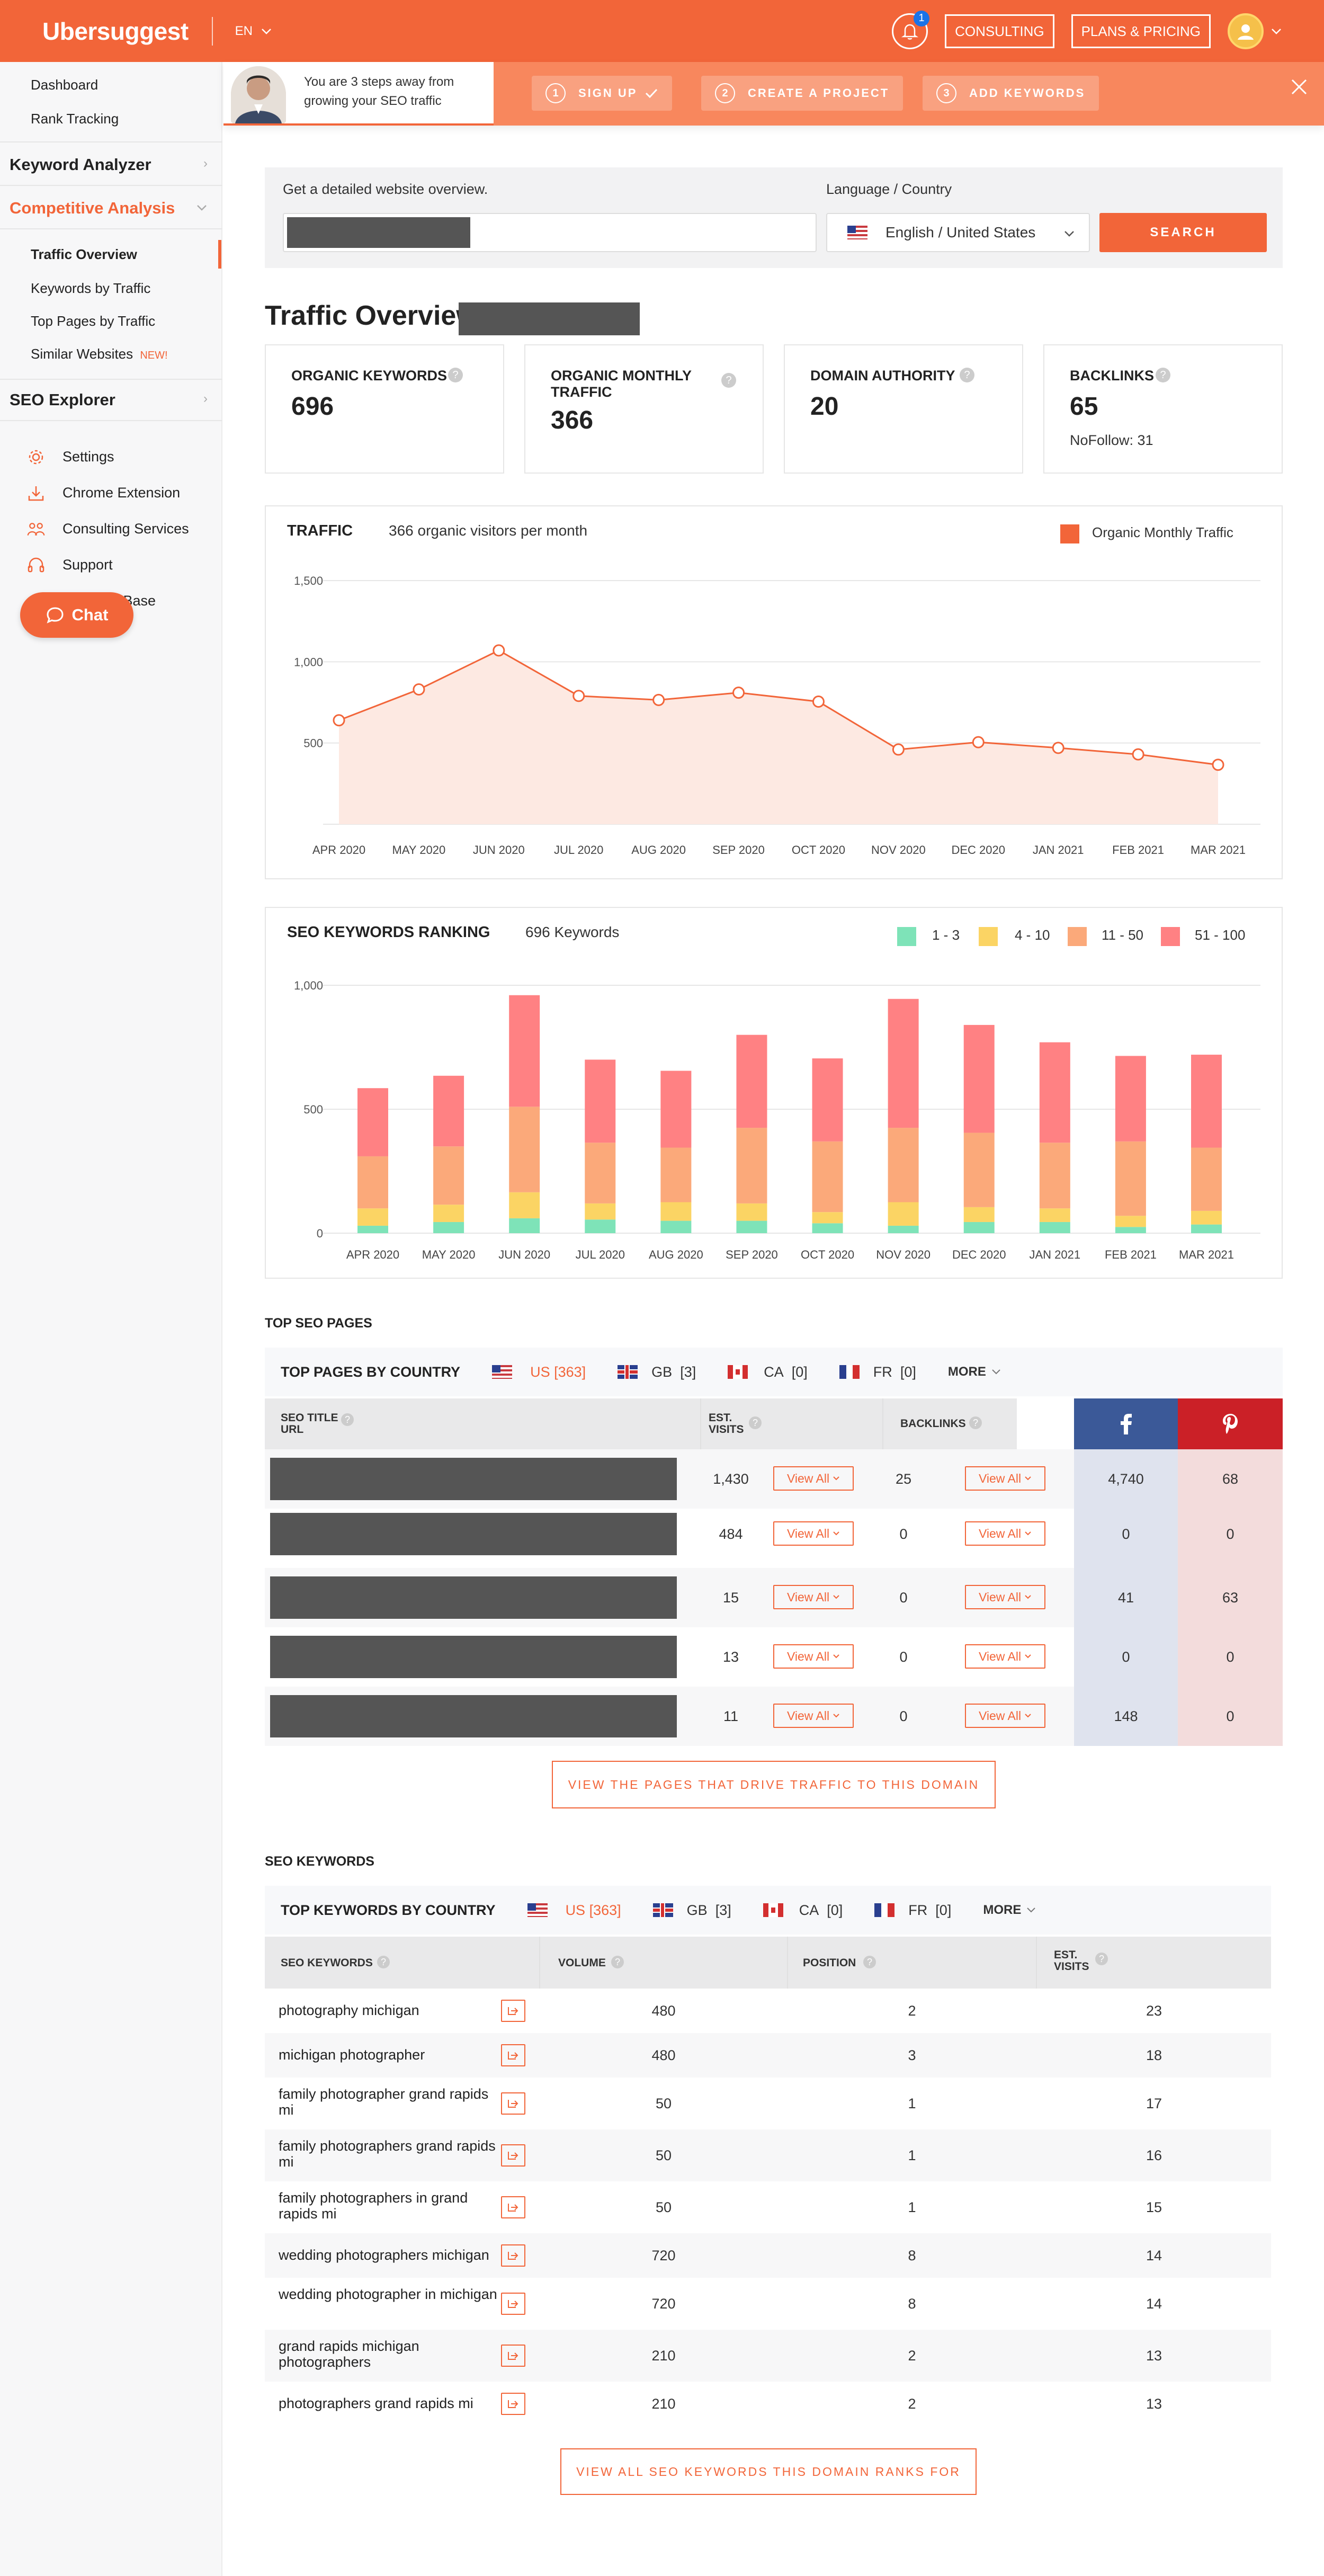  What do you see at coordinates (882, 1372) in the screenshot?
I see `country-code: FR` at bounding box center [882, 1372].